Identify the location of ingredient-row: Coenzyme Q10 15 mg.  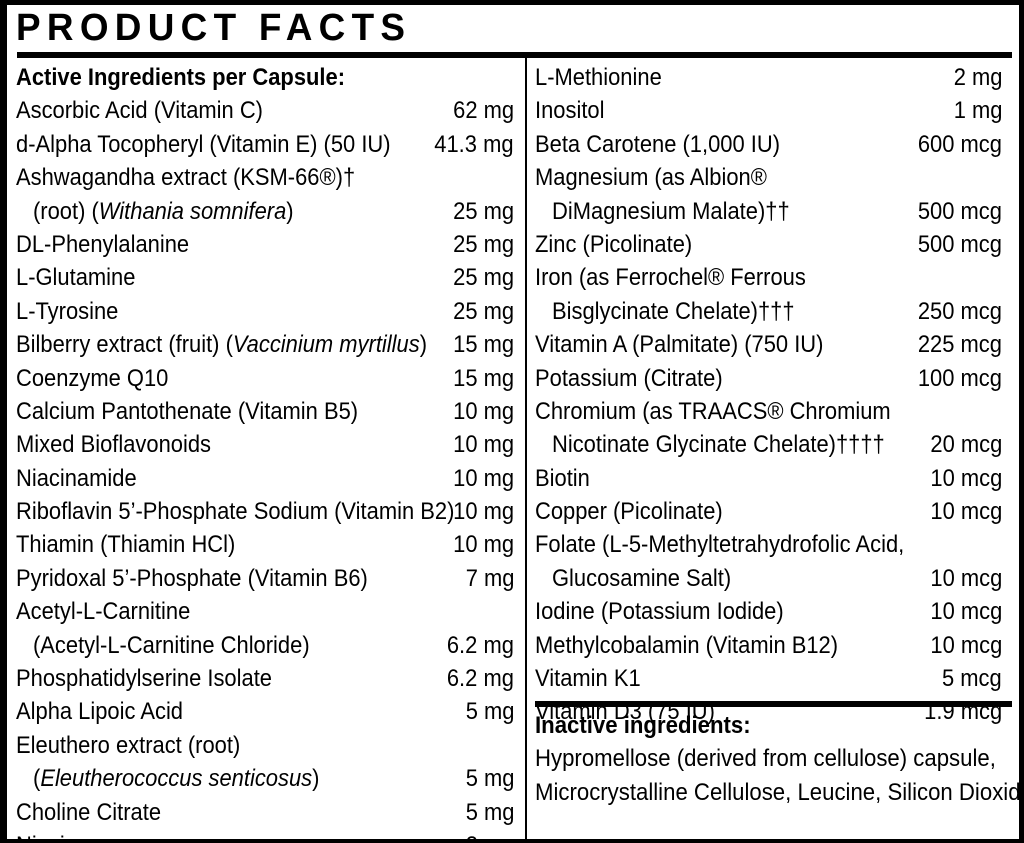
(267, 378).